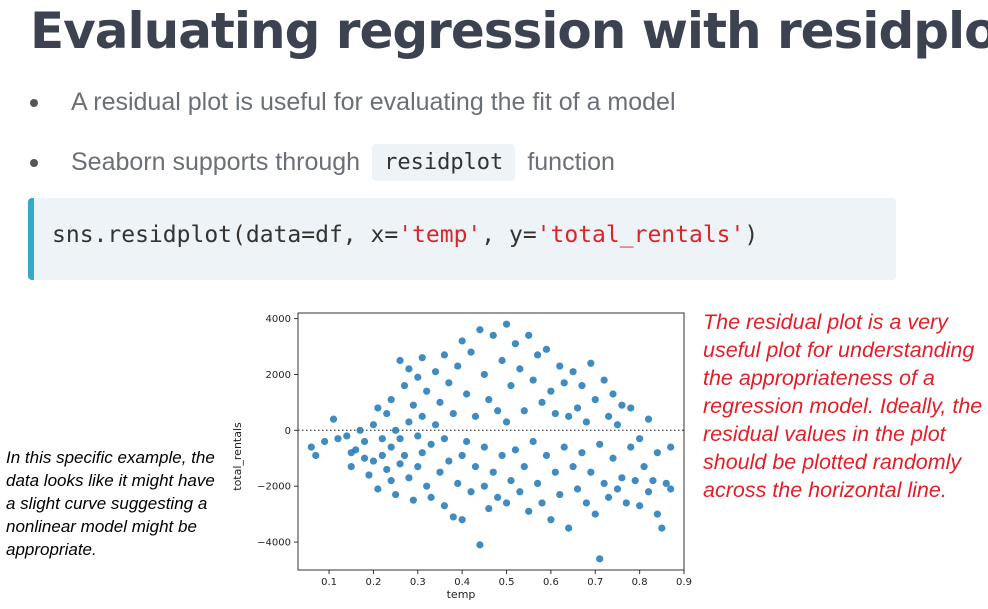  Describe the element at coordinates (34, 162) in the screenshot. I see `bullet-dot` at that location.